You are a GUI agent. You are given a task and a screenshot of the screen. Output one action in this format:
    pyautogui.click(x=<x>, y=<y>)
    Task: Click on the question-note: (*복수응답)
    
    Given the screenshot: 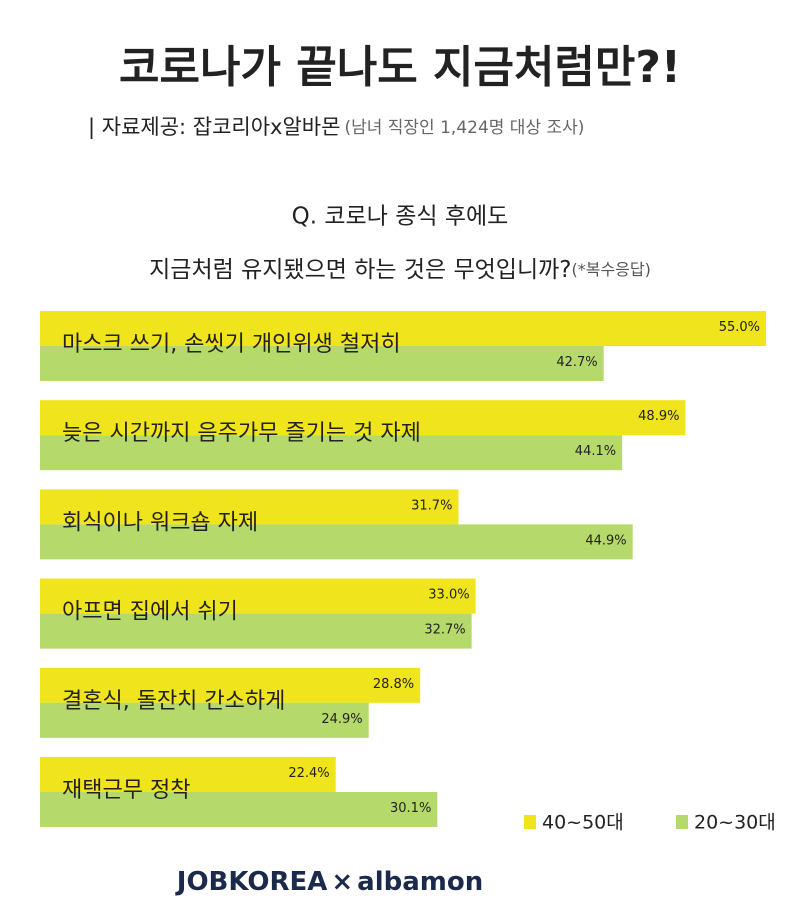 What is the action you would take?
    pyautogui.click(x=610, y=269)
    